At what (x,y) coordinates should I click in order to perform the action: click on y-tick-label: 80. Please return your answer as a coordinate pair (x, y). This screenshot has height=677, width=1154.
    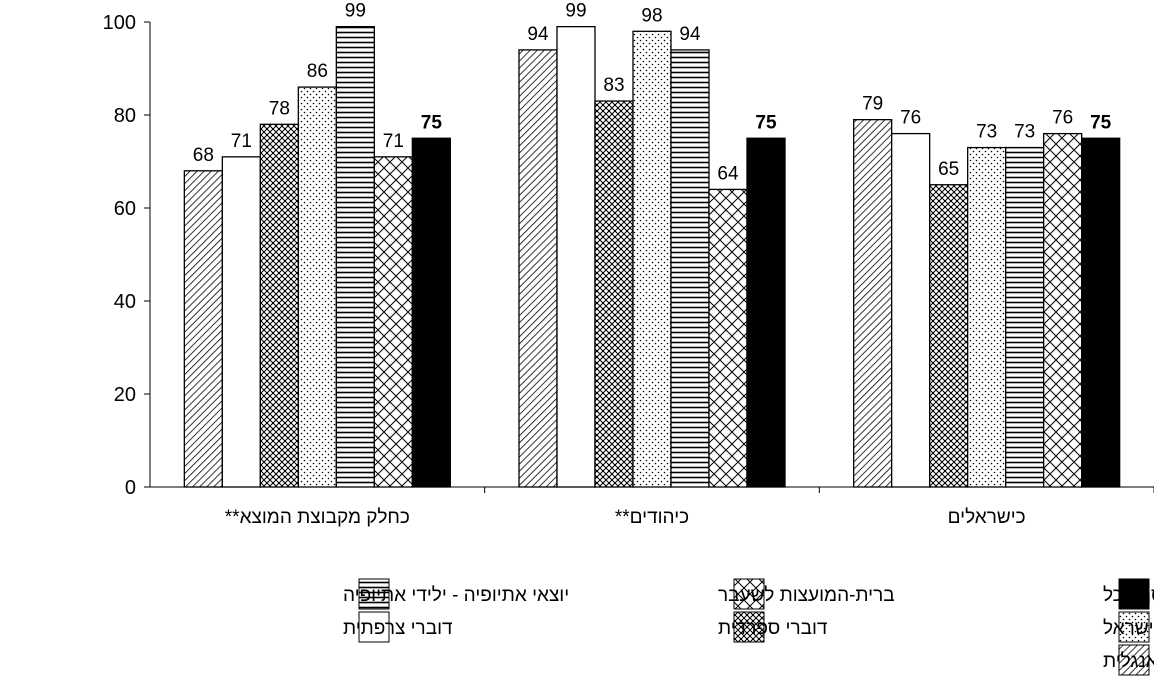
    Looking at the image, I should click on (125, 116).